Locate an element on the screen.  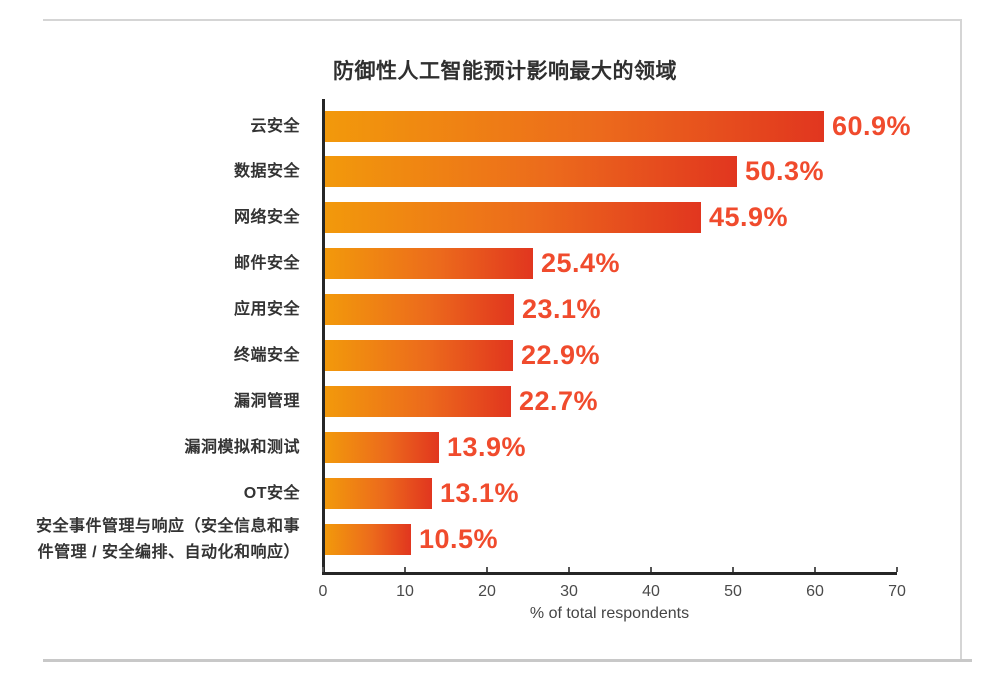
x-axis-line is located at coordinates (609, 573).